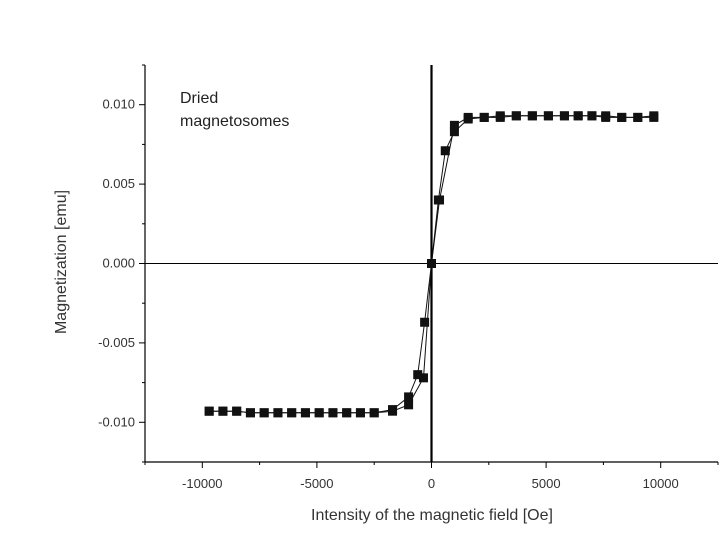  I want to click on x-tick-label: -5000, so click(316, 483).